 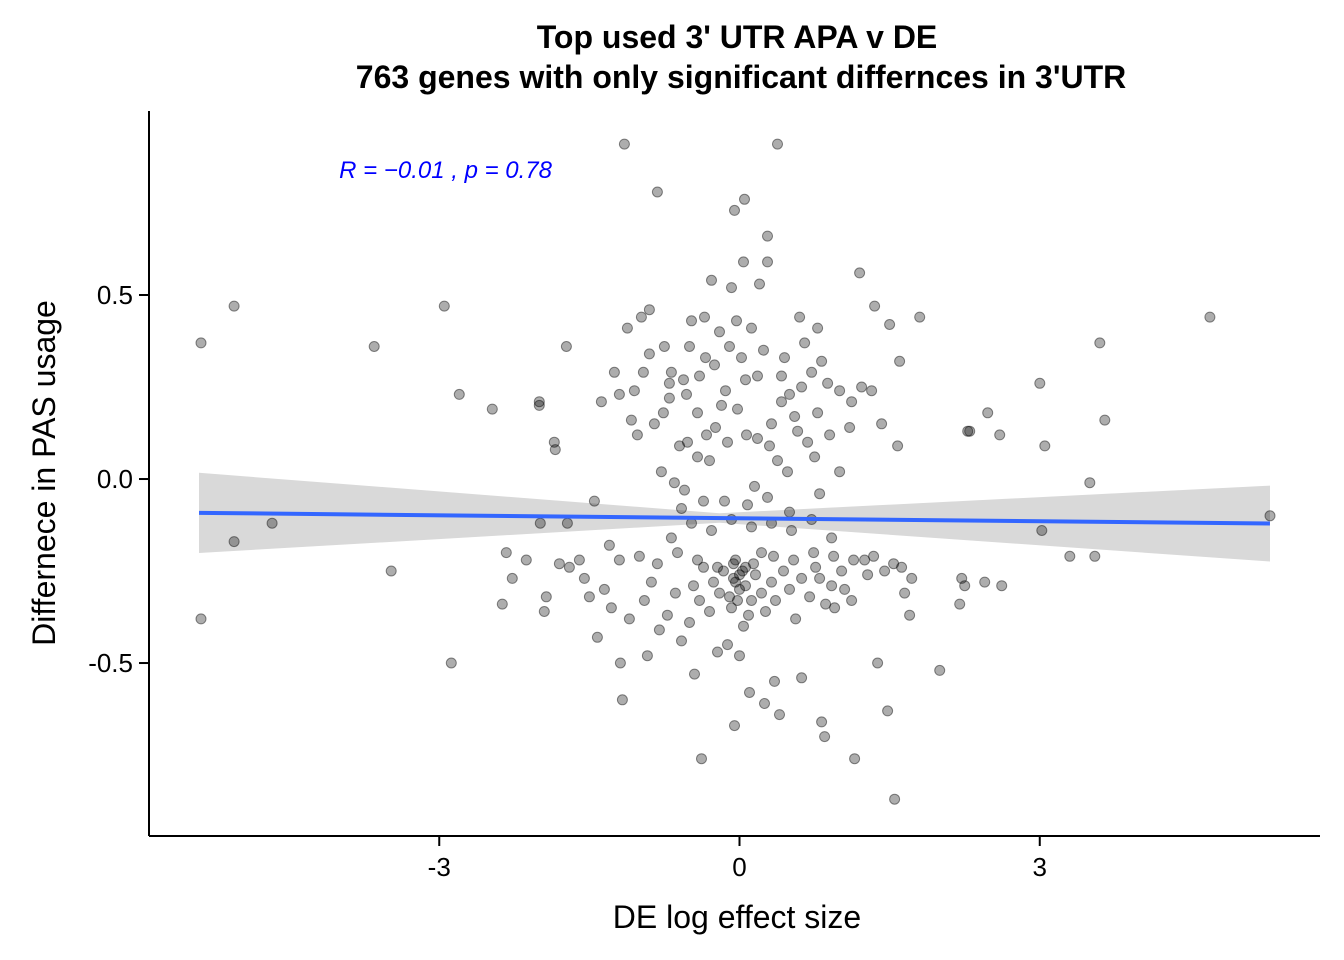 I want to click on y-tick-label: 0.0, so click(x=115, y=479).